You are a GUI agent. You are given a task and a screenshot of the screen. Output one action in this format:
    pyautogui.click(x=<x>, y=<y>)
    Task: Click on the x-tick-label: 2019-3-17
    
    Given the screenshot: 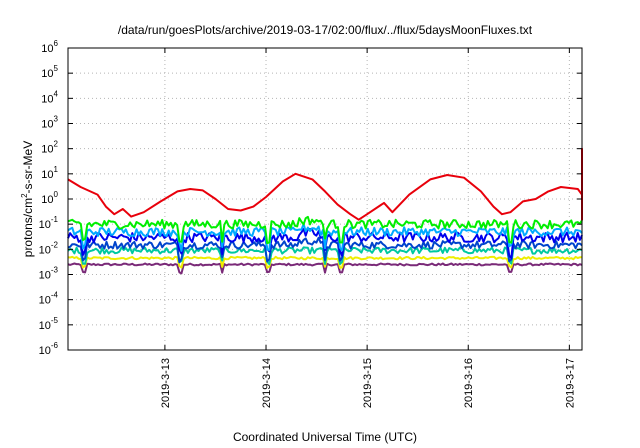 What is the action you would take?
    pyautogui.click(x=570, y=383)
    